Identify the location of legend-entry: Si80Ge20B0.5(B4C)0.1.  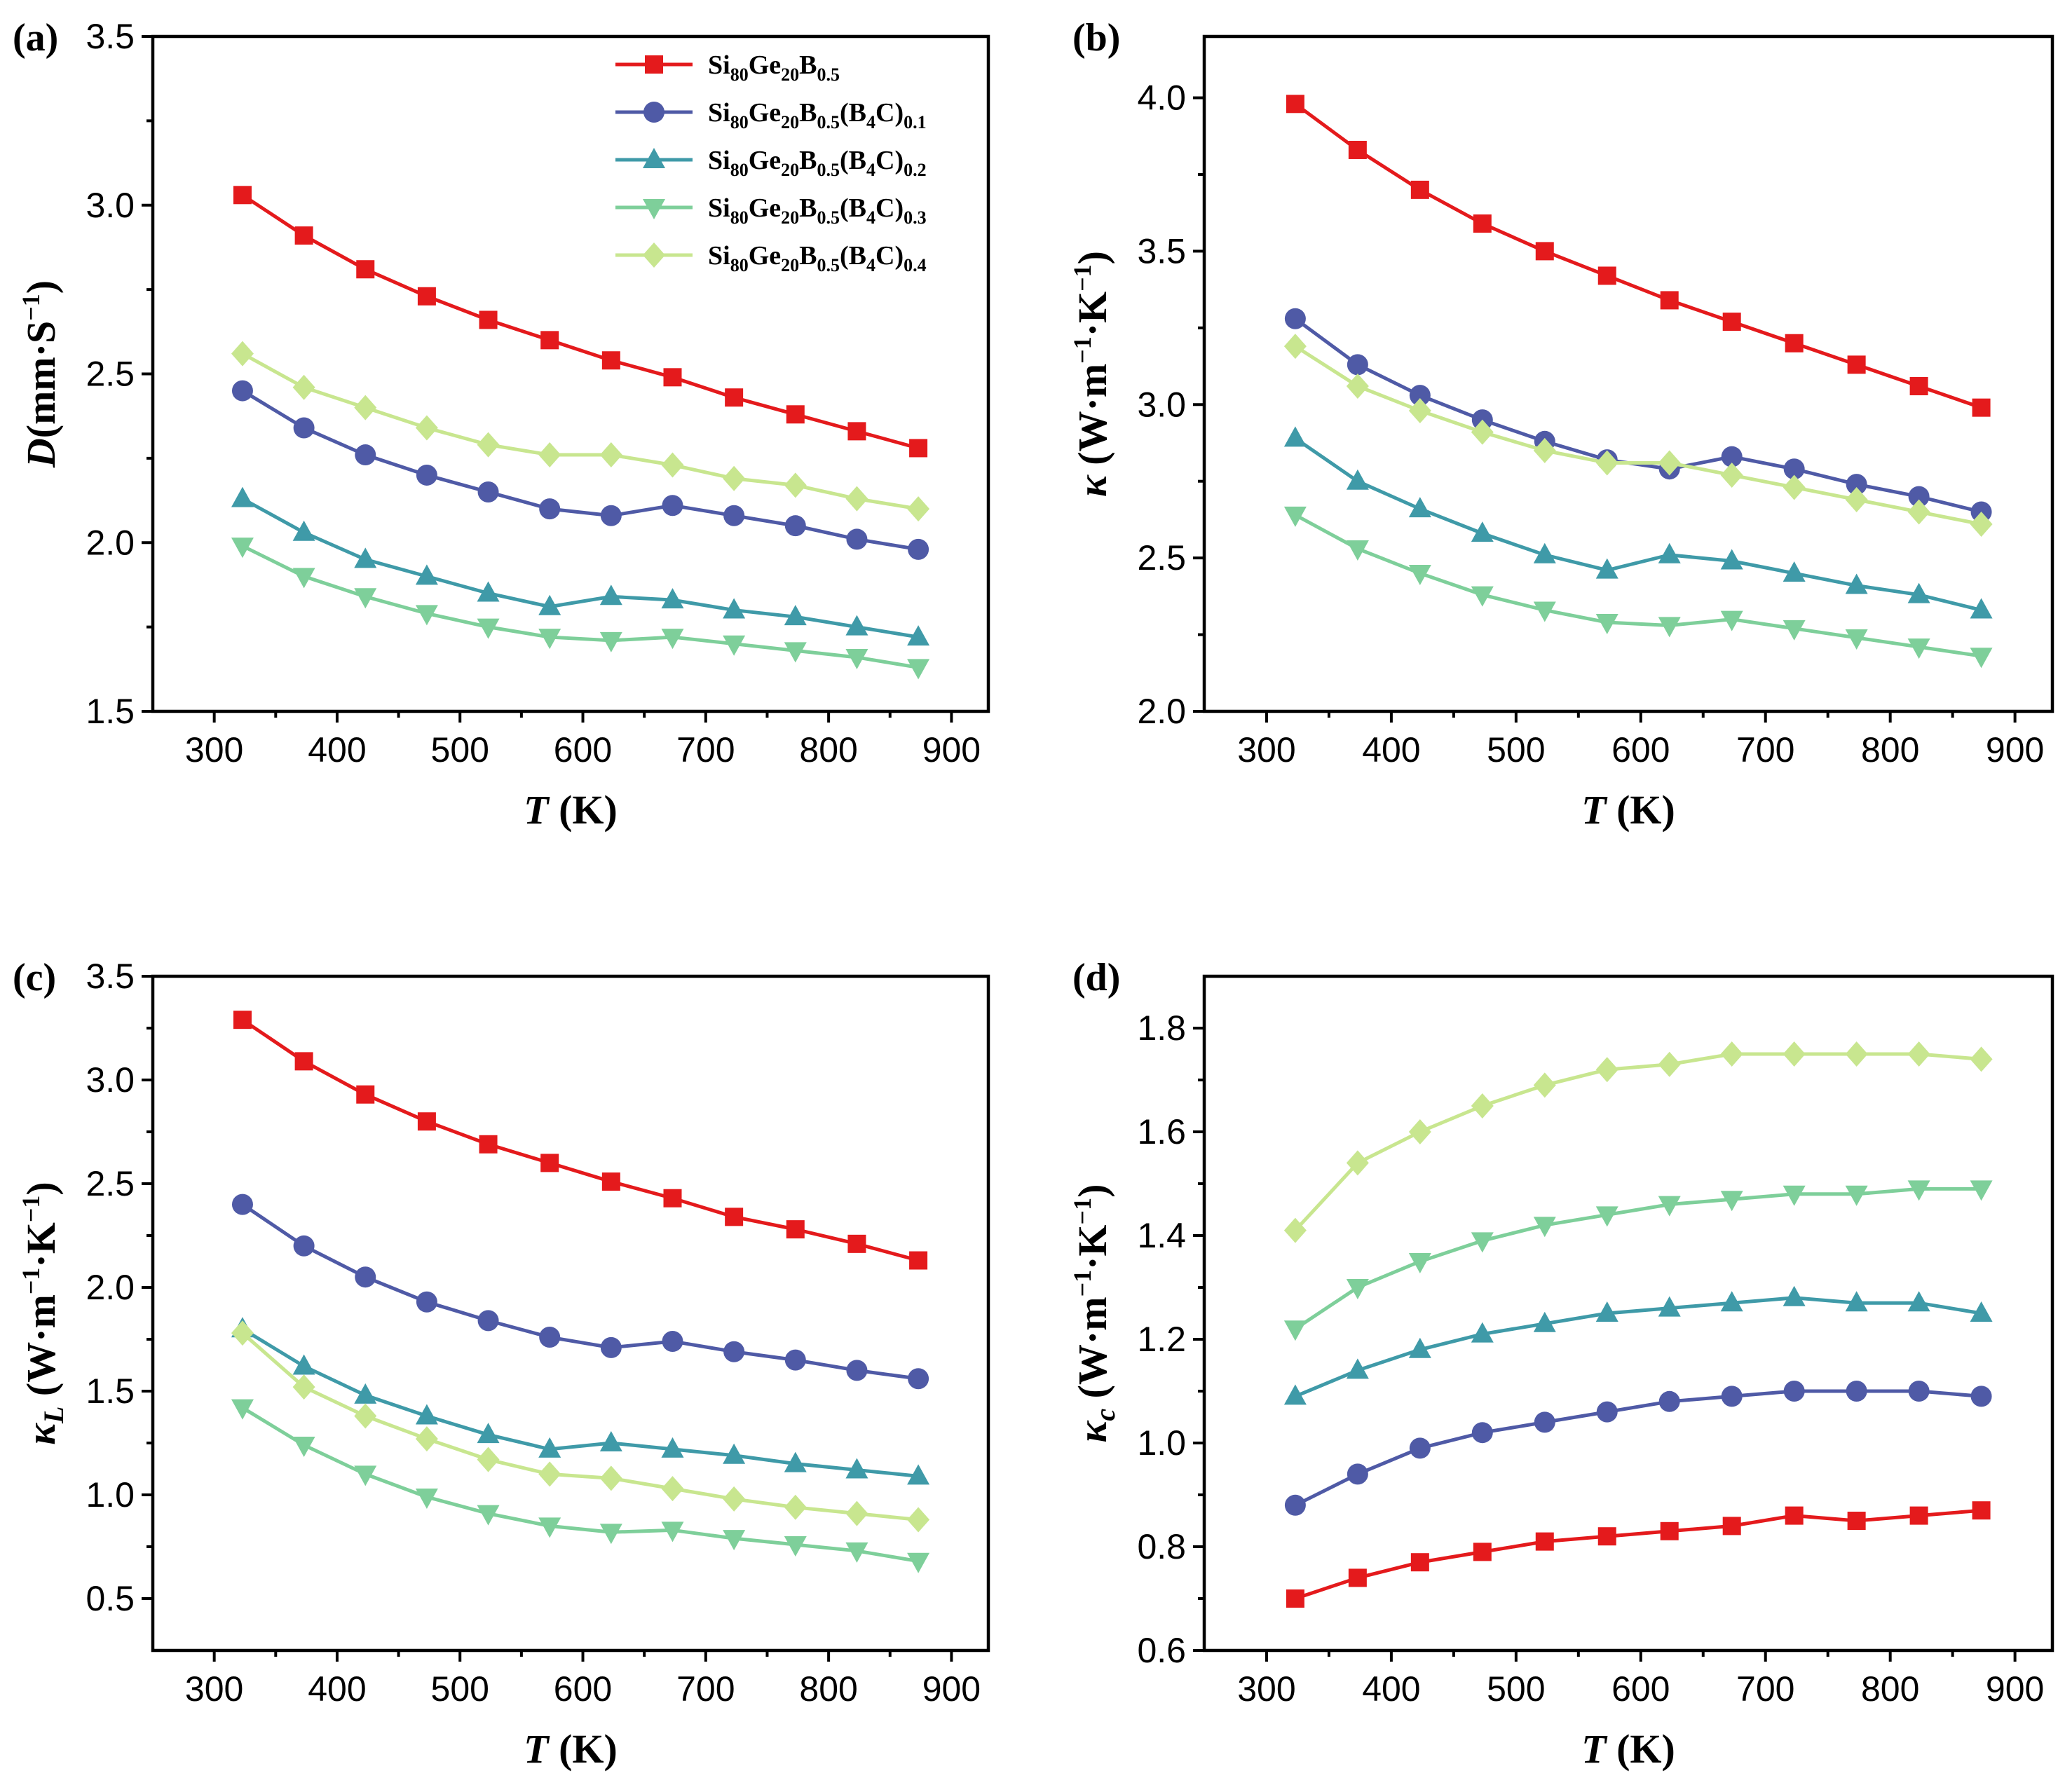
(771, 115).